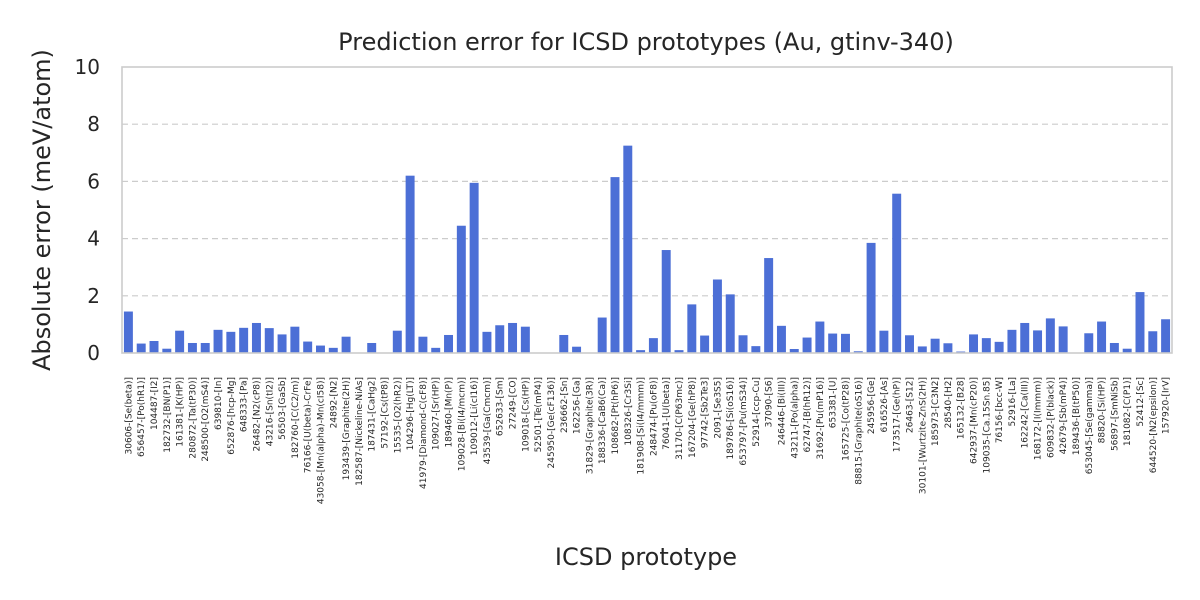  I want to click on x-tick-label: 43539-[Ga(Cmcm)], so click(488, 420).